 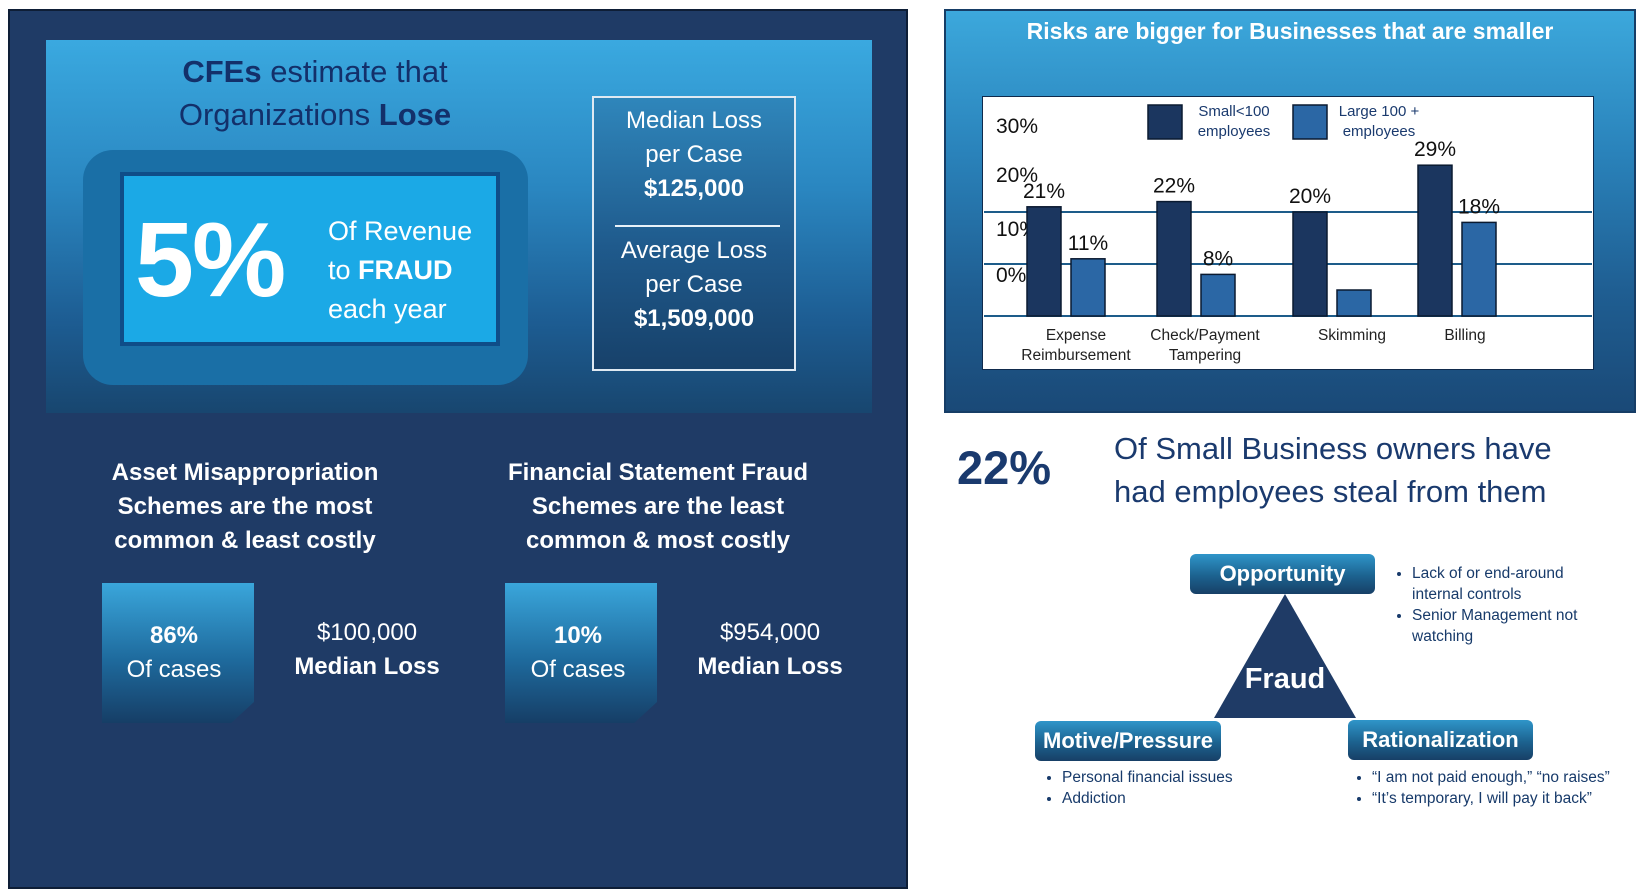 What do you see at coordinates (400, 270) in the screenshot?
I see `revenue-text: Of Revenue to FRAUD each year` at bounding box center [400, 270].